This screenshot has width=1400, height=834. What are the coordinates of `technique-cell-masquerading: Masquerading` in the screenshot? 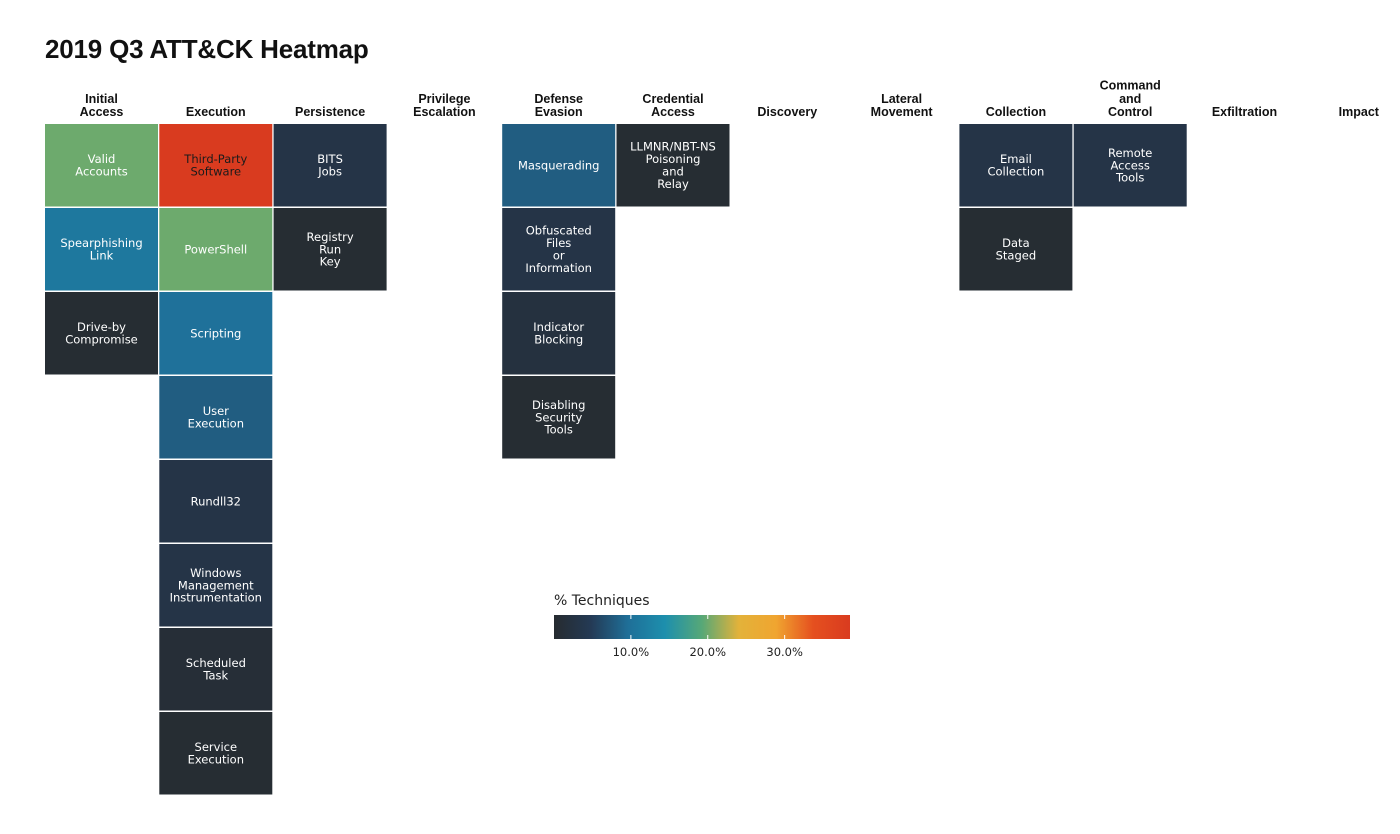 It's located at (559, 165).